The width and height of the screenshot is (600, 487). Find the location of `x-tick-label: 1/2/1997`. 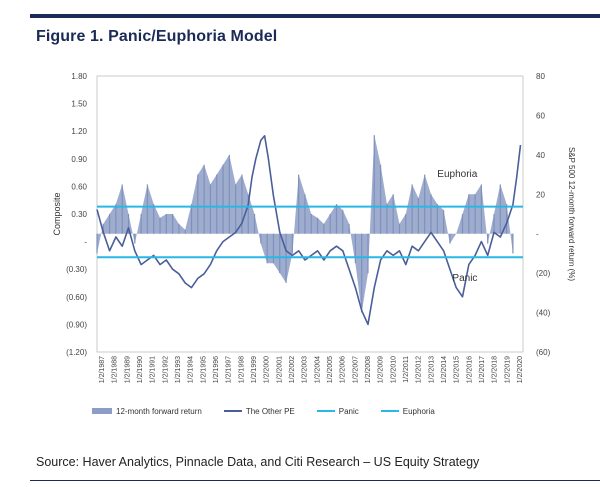

x-tick-label: 1/2/1997 is located at coordinates (229, 369).